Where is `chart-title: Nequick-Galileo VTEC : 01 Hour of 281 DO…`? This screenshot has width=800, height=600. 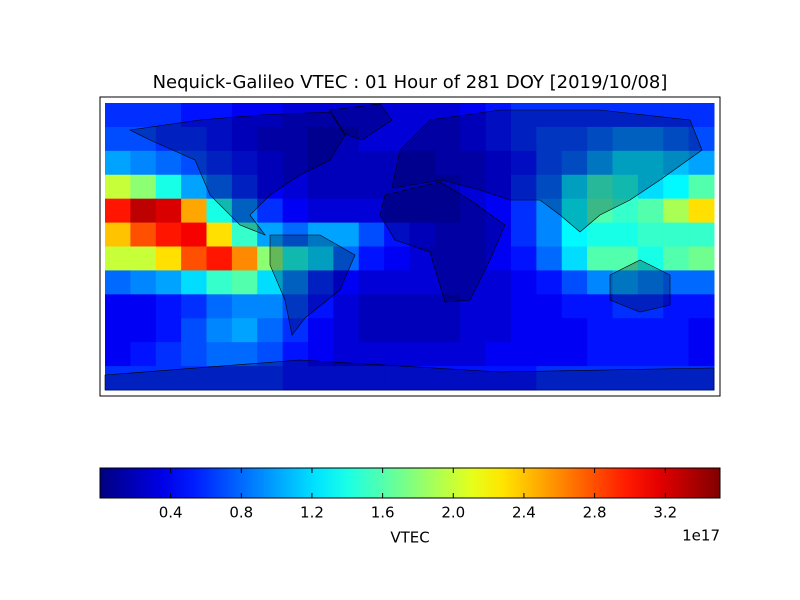
chart-title: Nequick-Galileo VTEC : 01 Hour of 281 DO… is located at coordinates (410, 82).